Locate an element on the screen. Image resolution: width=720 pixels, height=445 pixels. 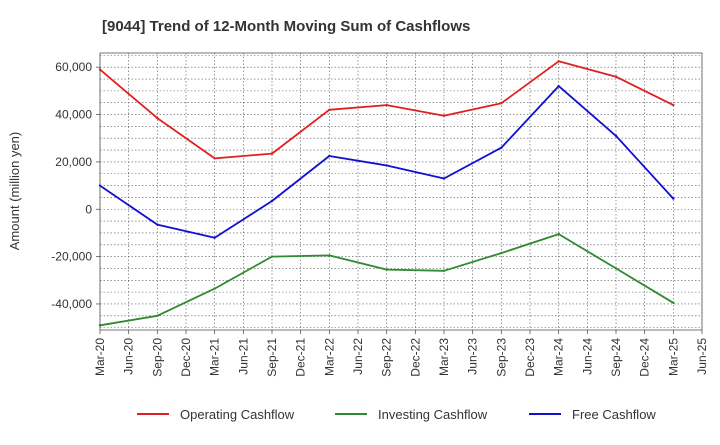
x-tick-label: Mar-20 is located at coordinates (100, 357).